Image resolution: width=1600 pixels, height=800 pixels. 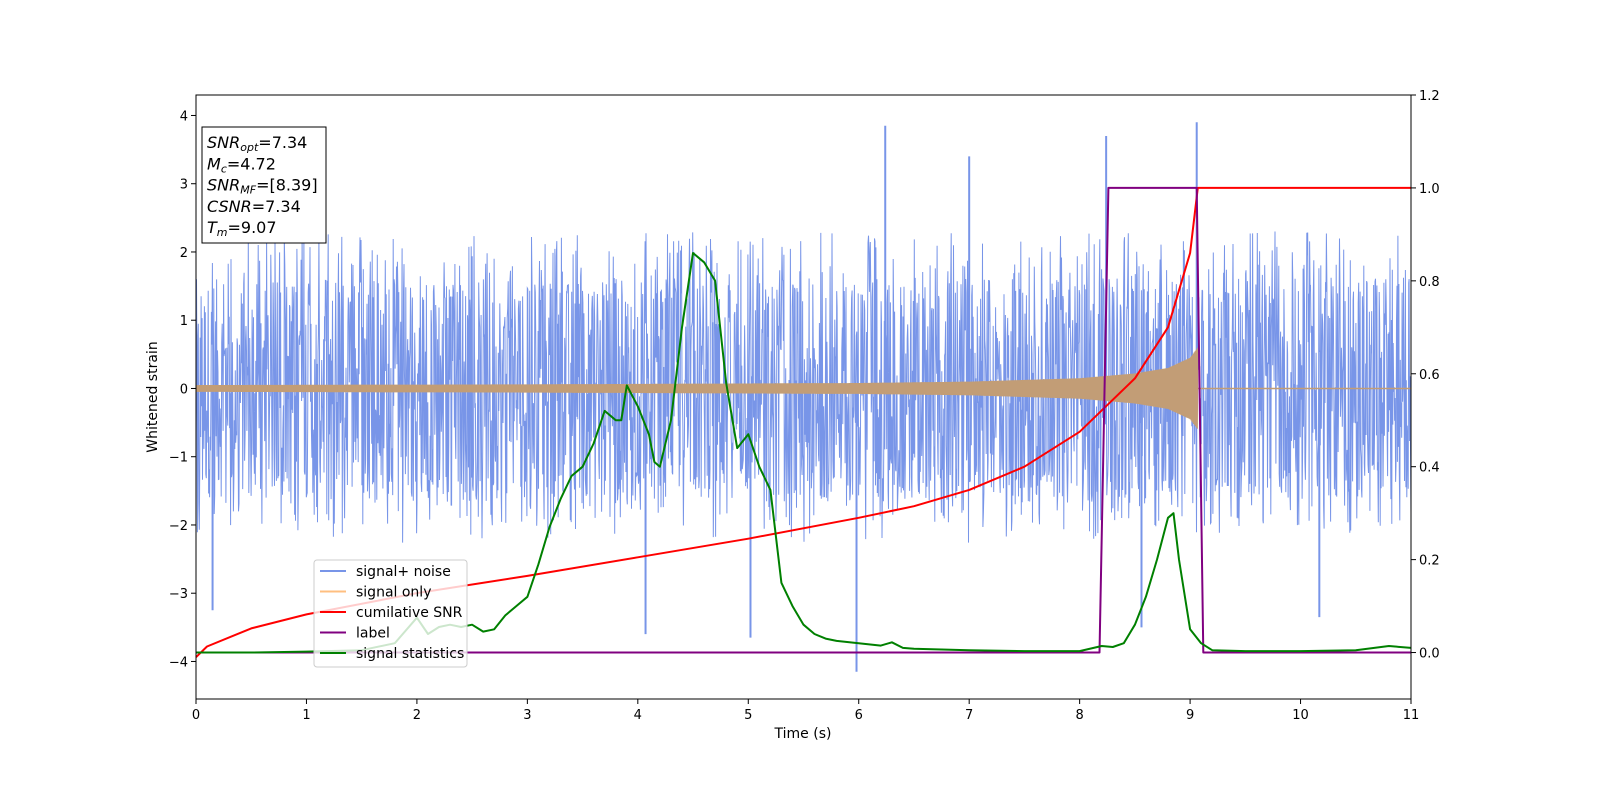 I want to click on legend-label-label: label, so click(x=373, y=634).